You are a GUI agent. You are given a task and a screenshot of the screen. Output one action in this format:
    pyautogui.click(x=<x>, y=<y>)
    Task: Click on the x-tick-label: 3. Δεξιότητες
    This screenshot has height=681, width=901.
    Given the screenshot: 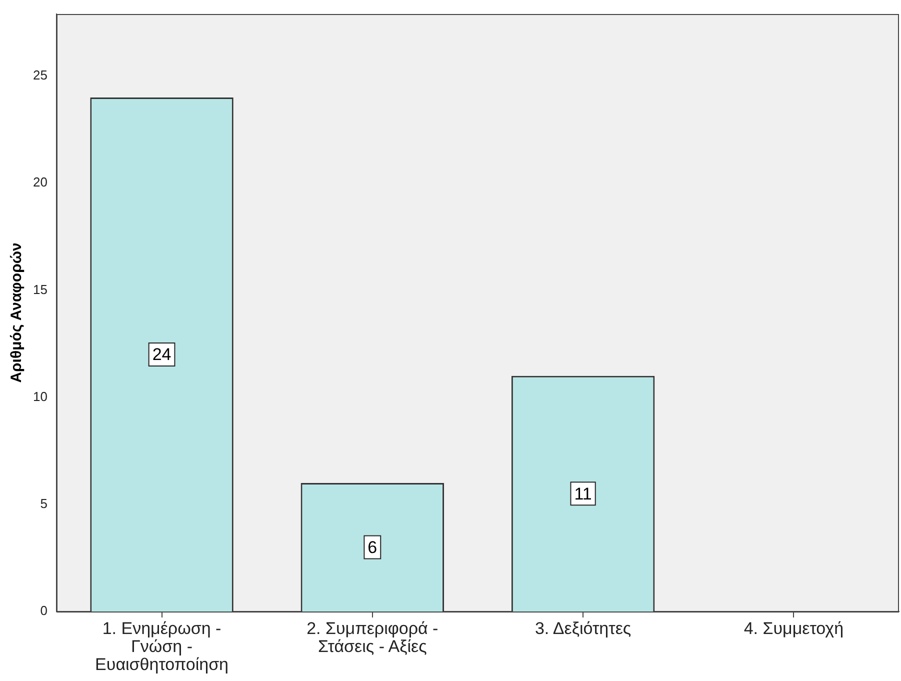 What is the action you would take?
    pyautogui.click(x=583, y=628)
    